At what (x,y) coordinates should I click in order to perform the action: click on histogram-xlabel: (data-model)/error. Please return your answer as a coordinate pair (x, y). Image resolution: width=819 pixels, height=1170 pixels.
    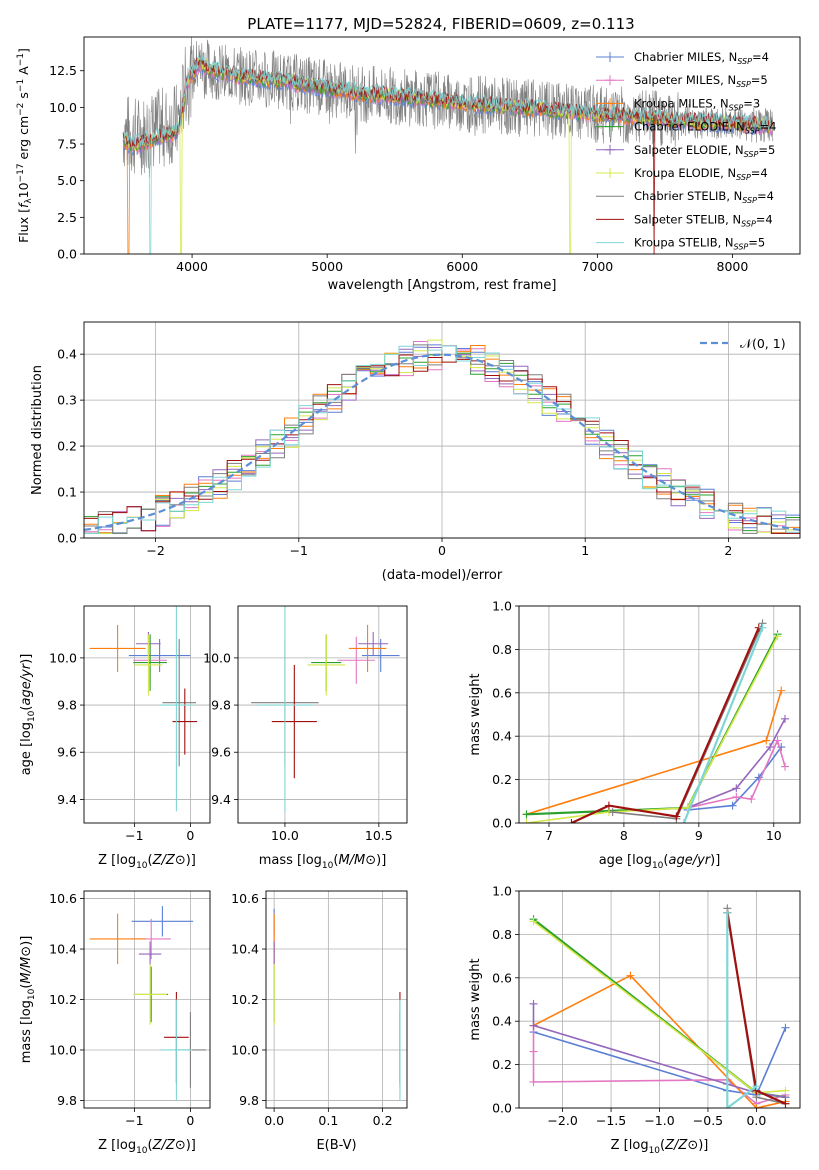
    Looking at the image, I should click on (442, 575).